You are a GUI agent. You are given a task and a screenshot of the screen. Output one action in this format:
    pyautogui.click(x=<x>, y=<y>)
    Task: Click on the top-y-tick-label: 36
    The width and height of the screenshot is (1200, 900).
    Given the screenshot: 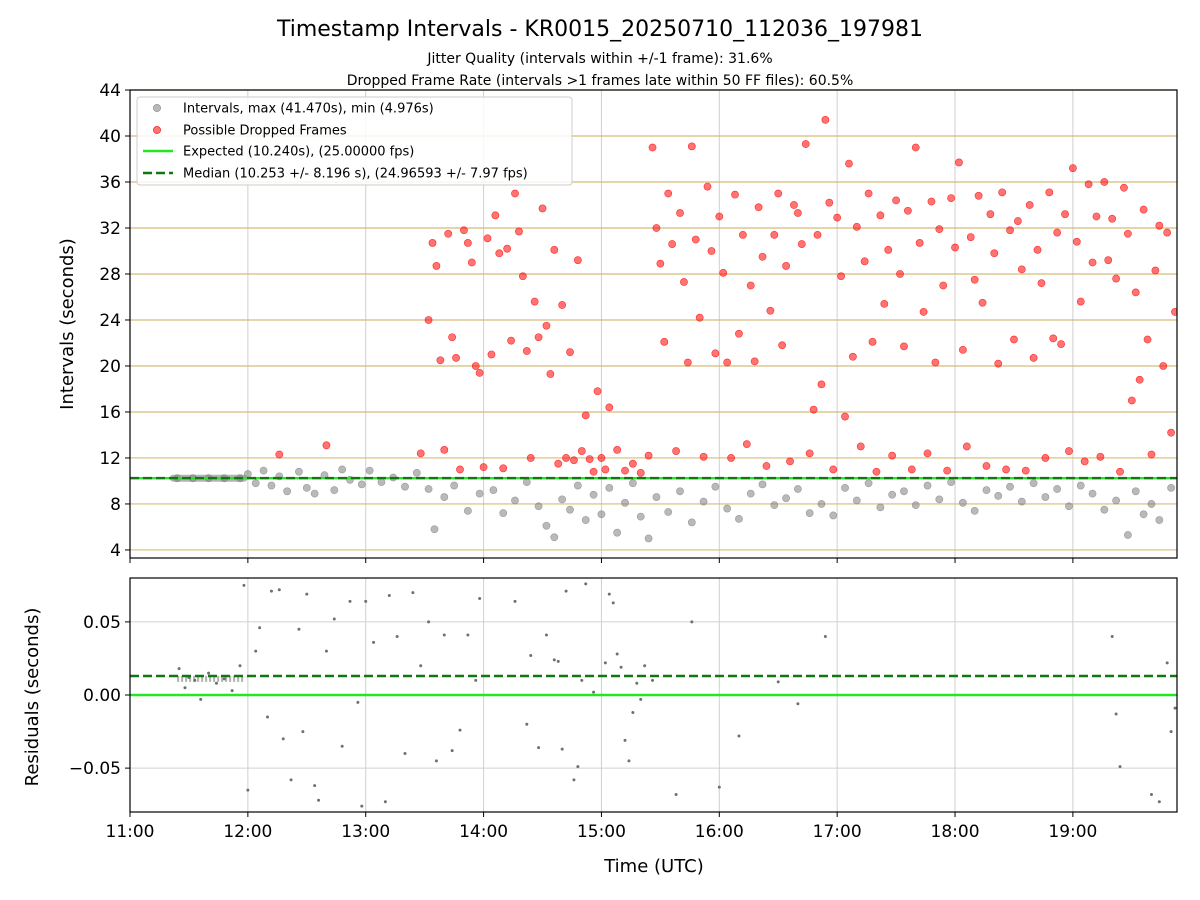 What is the action you would take?
    pyautogui.click(x=110, y=183)
    